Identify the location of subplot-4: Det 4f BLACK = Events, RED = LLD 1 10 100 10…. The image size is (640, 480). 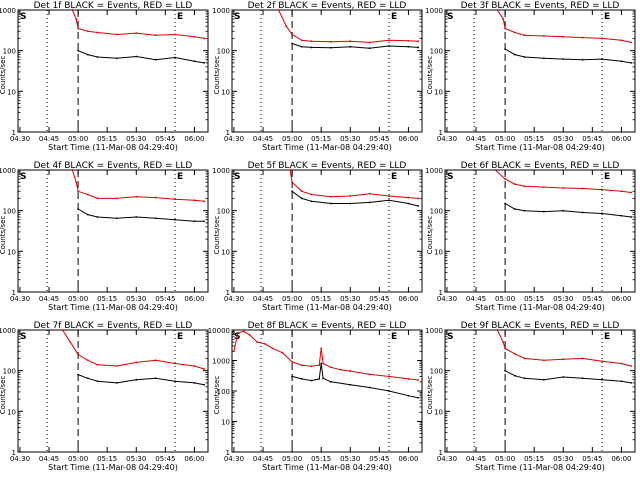
(104, 236).